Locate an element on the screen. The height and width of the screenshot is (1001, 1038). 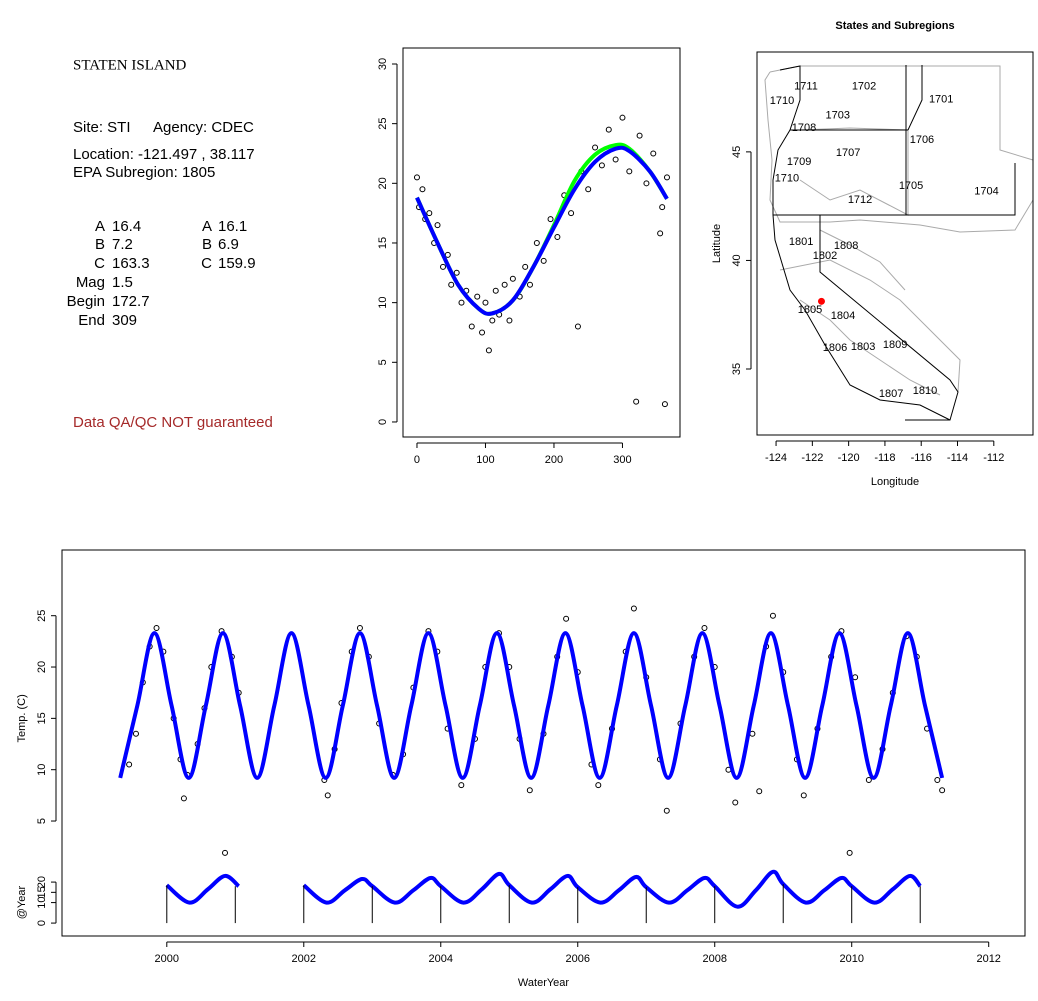
region-label: 1808 is located at coordinates (846, 246).